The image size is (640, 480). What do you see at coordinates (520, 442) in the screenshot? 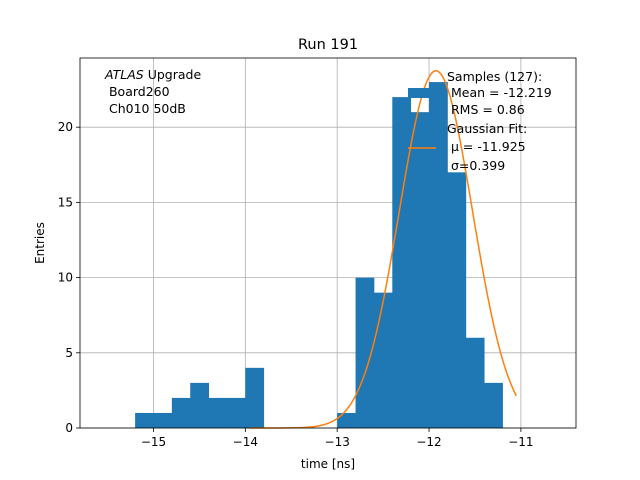
I see `x-tick-label: −11` at bounding box center [520, 442].